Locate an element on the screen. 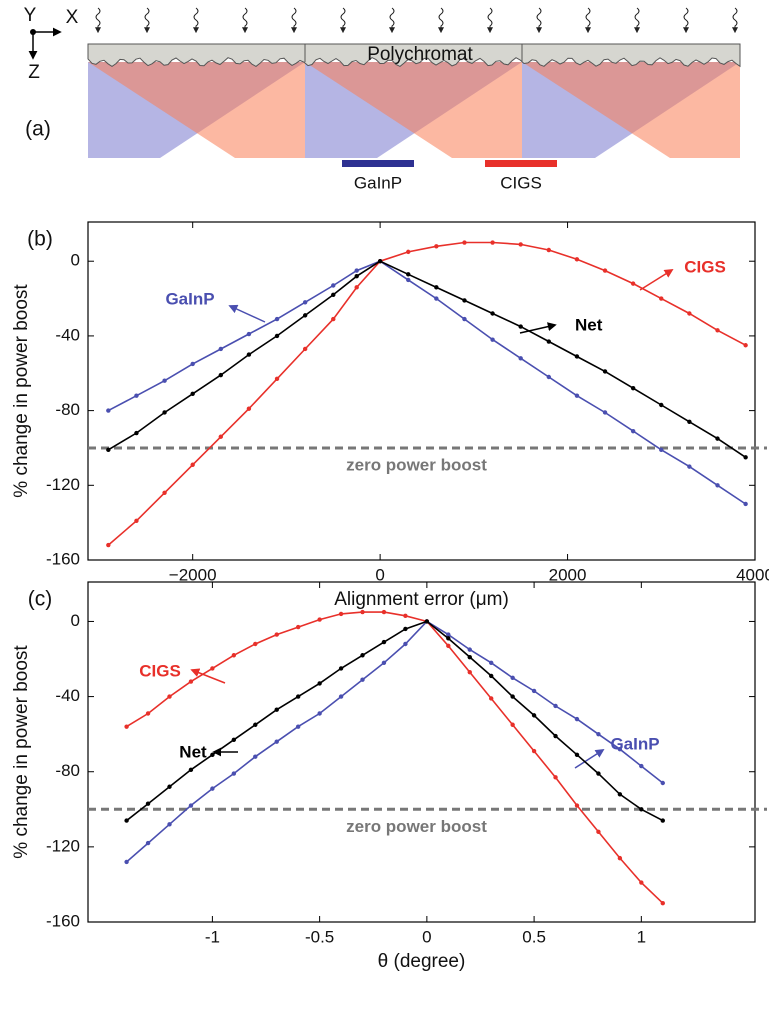 This screenshot has width=769, height=1029. x-axis-label: Alignment error (μm) is located at coordinates (421, 599).